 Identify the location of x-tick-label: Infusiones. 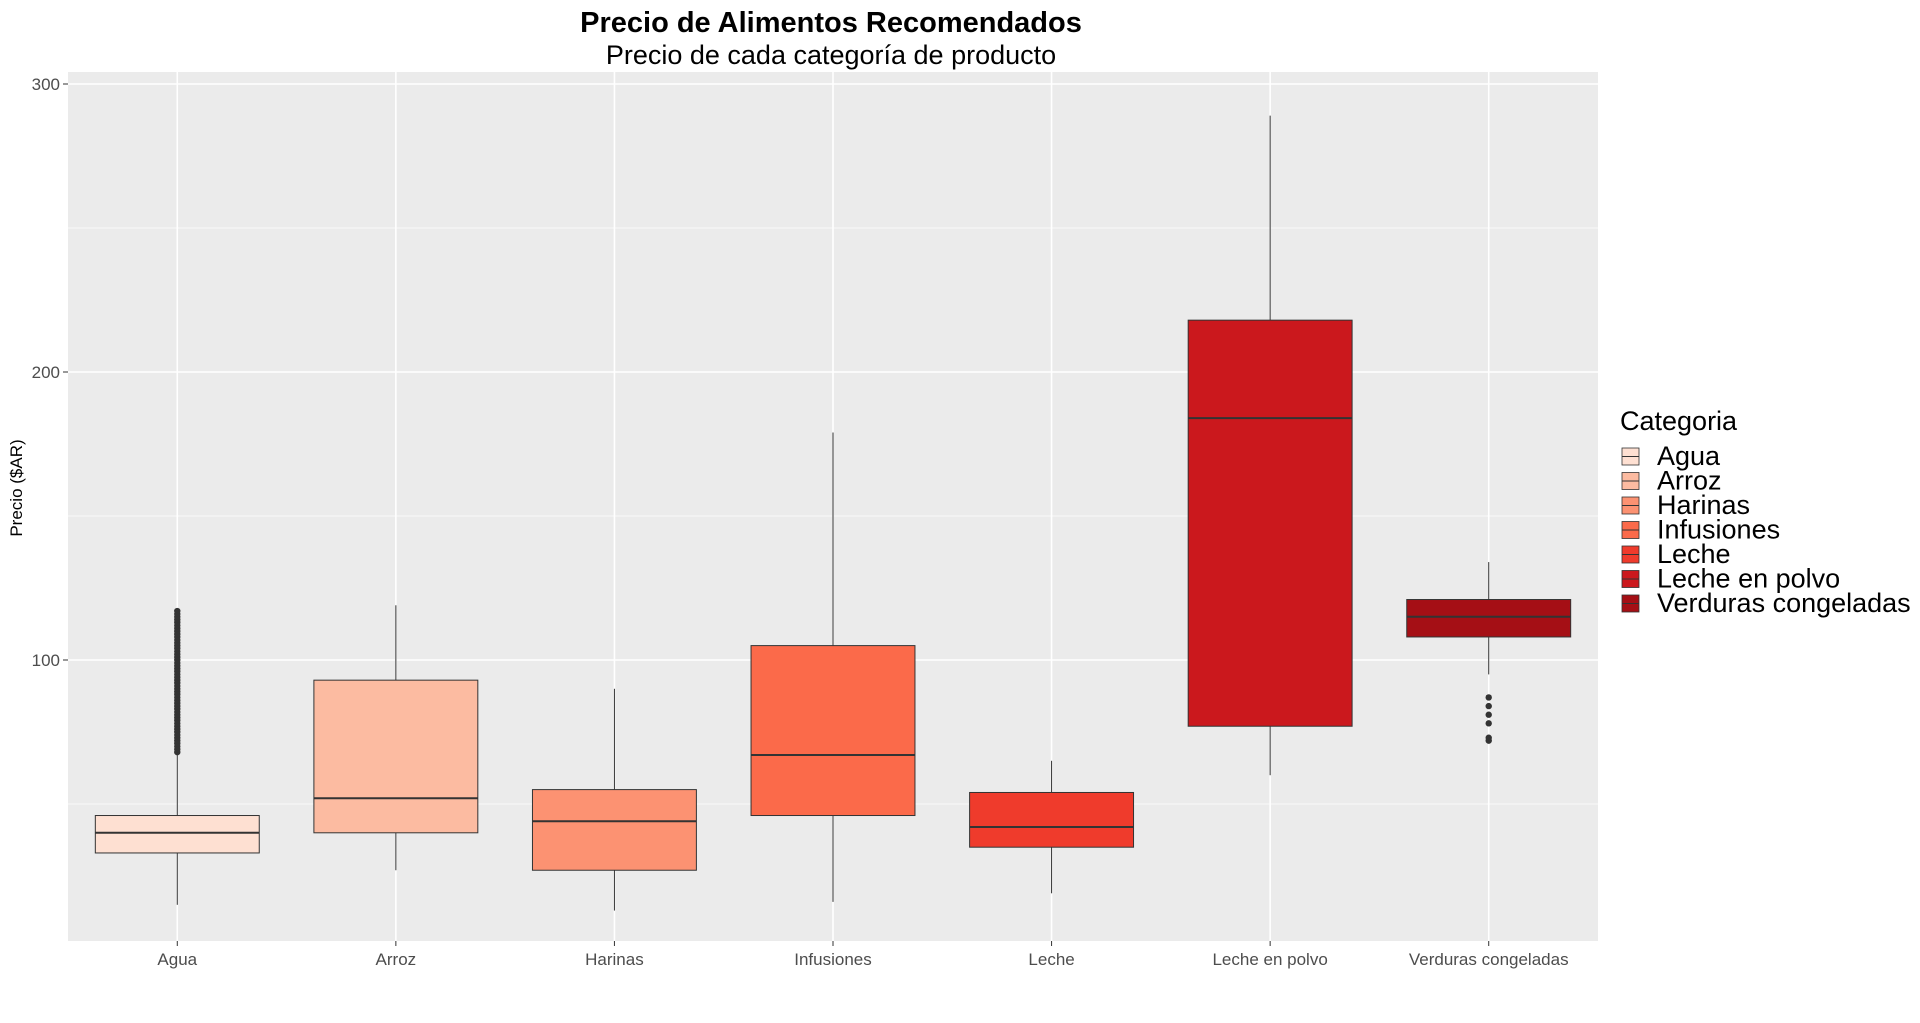
(833, 959).